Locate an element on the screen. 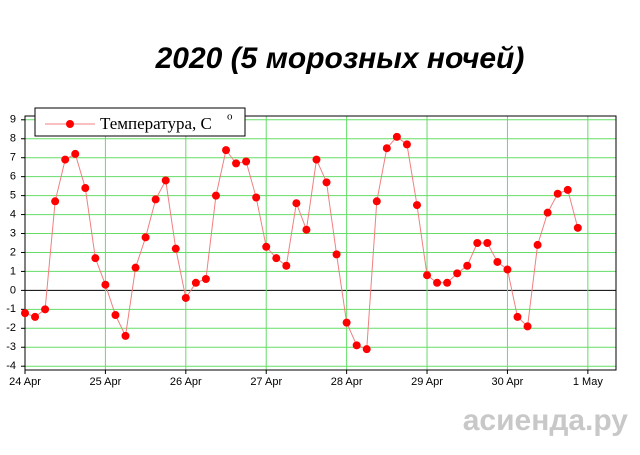 Image resolution: width=640 pixels, height=455 pixels. x-tick-label: 27 Apr is located at coordinates (266, 382).